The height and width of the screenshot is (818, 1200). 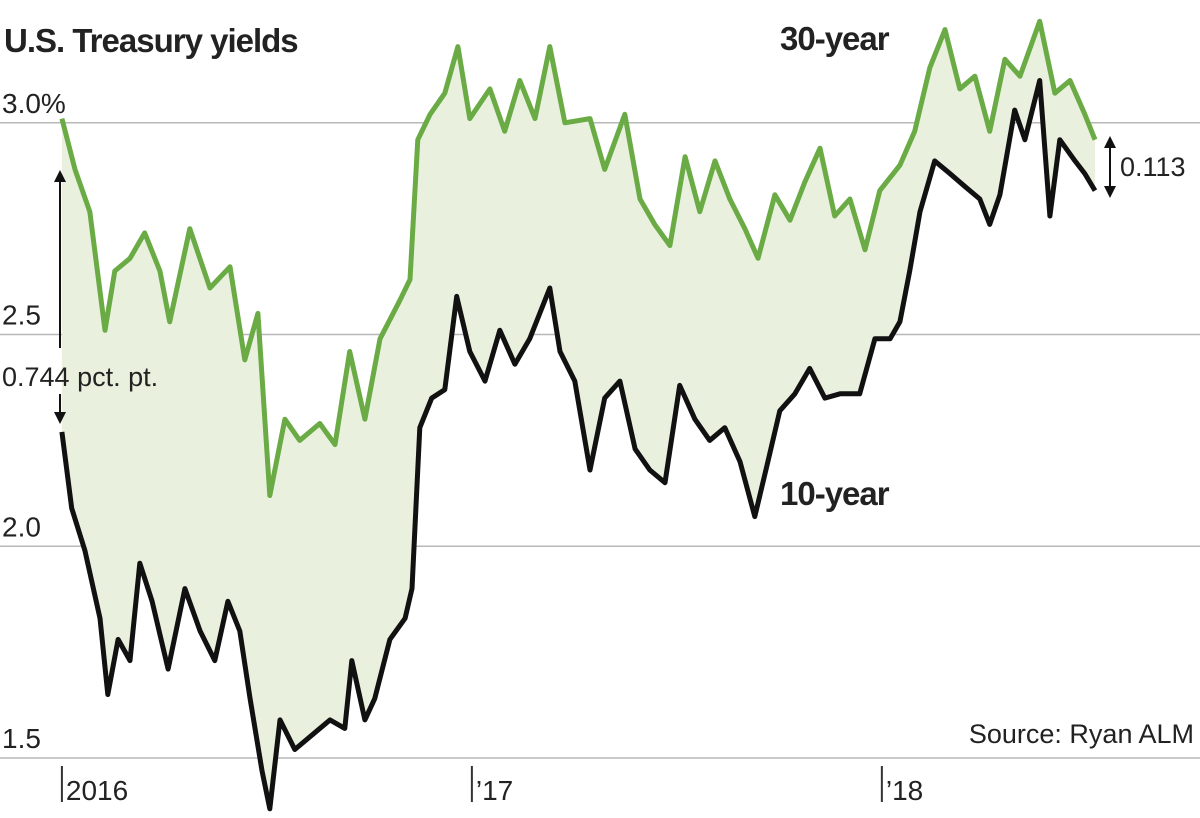 I want to click on y-tick-label: 2.0, so click(x=21, y=526).